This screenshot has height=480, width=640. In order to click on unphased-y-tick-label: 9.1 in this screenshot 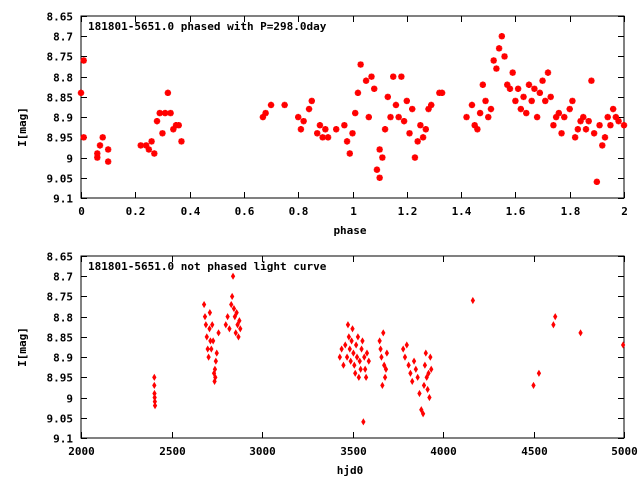, I will do `click(63, 439)`.